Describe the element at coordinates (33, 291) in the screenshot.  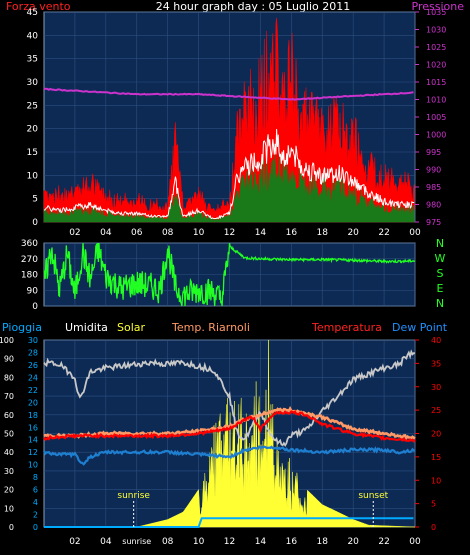
I see `direction-tick-label: 90` at that location.